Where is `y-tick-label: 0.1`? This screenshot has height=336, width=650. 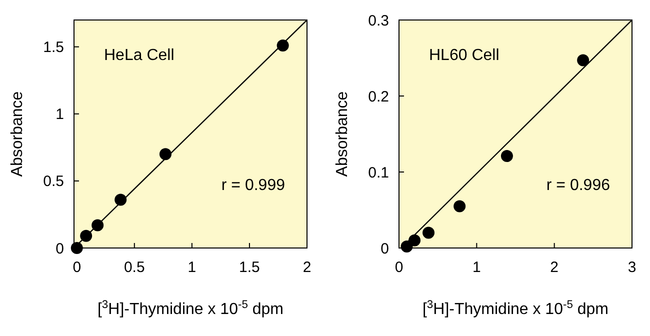 y-tick-label: 0.1 is located at coordinates (378, 173).